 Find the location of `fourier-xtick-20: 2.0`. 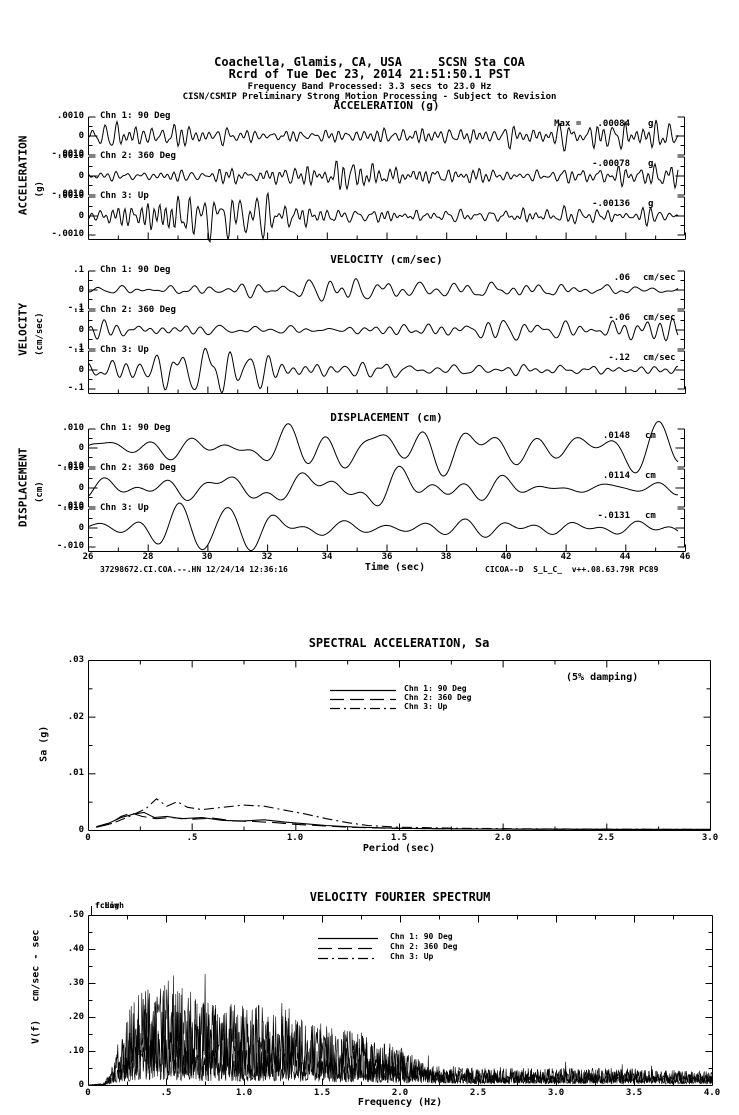

fourier-xtick-20: 2.0 is located at coordinates (400, 1093).